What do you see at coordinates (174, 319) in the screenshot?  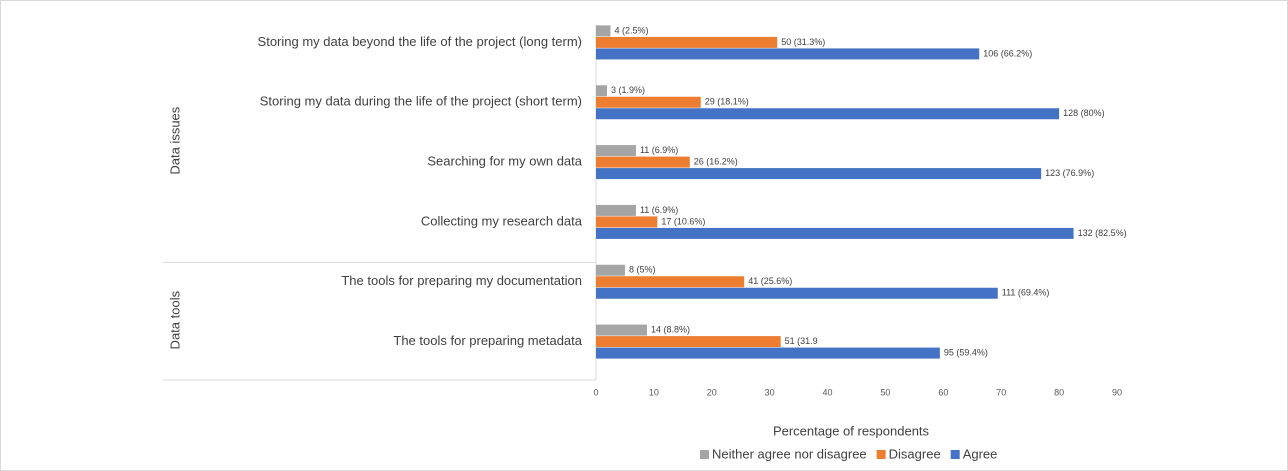 I see `group-label: Data tools` at bounding box center [174, 319].